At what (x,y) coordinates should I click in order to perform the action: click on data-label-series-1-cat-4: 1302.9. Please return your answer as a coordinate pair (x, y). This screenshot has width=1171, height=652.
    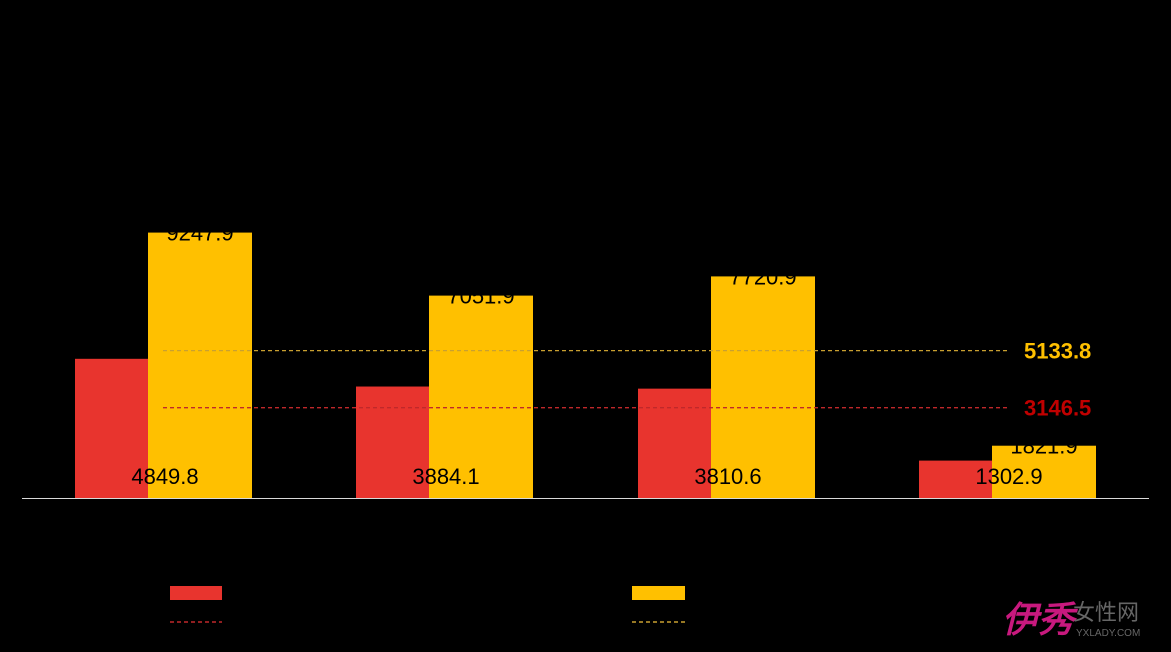
    Looking at the image, I should click on (1008, 476).